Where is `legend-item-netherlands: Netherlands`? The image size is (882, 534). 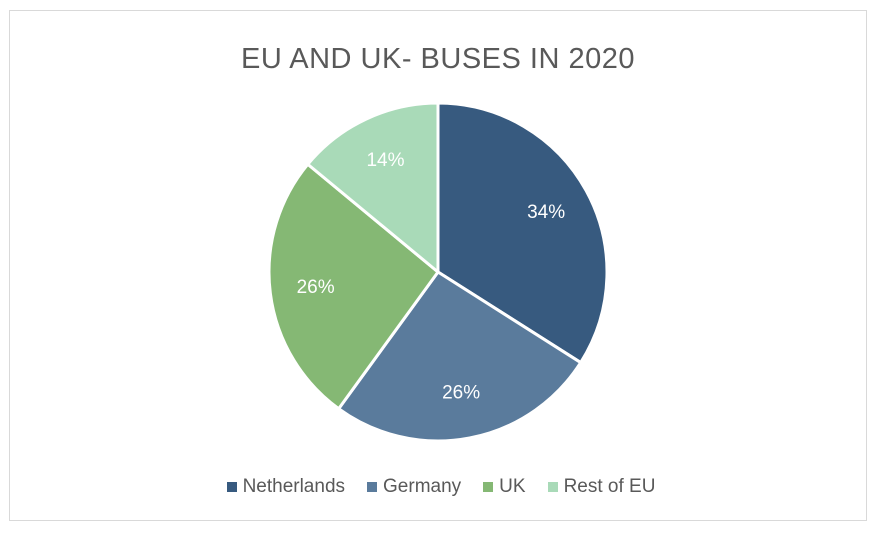 legend-item-netherlands: Netherlands is located at coordinates (286, 487).